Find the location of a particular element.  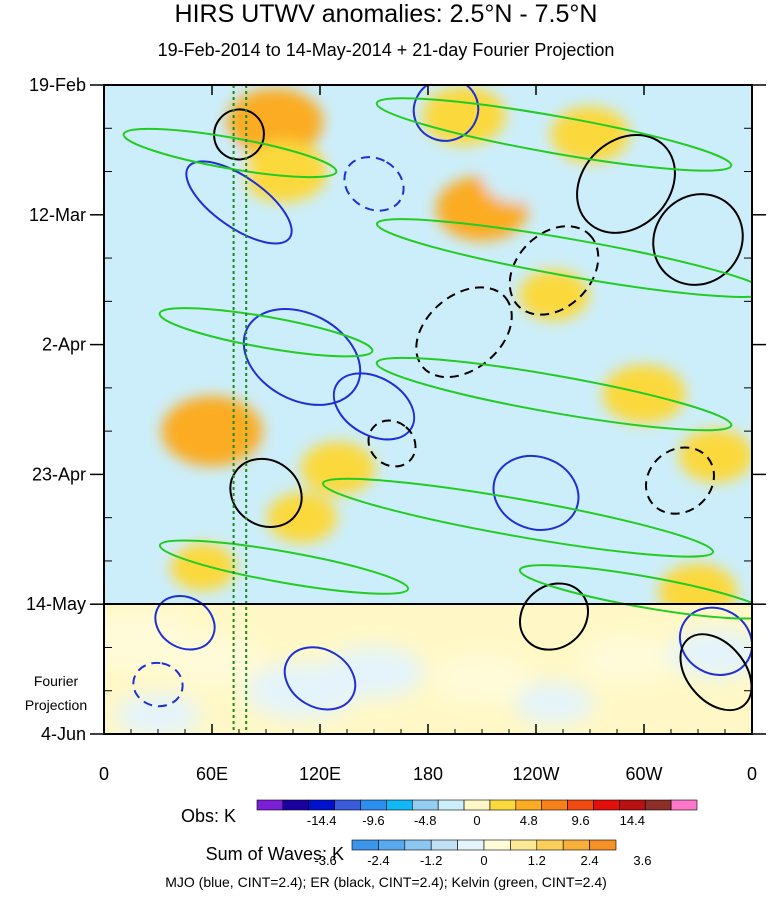

colorbar-tick-label: -9.6 is located at coordinates (373, 820).